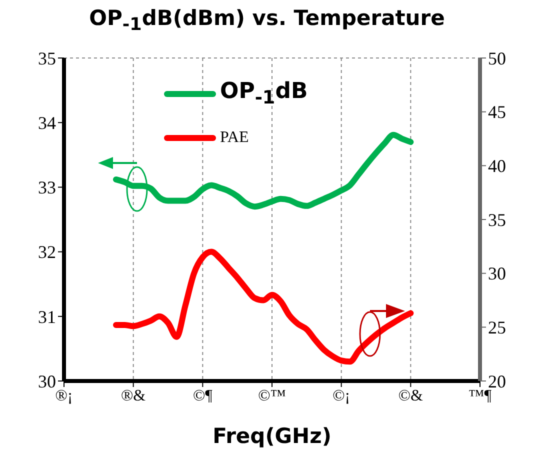 The width and height of the screenshot is (534, 454). What do you see at coordinates (47, 316) in the screenshot?
I see `y-tick-label: 31` at bounding box center [47, 316].